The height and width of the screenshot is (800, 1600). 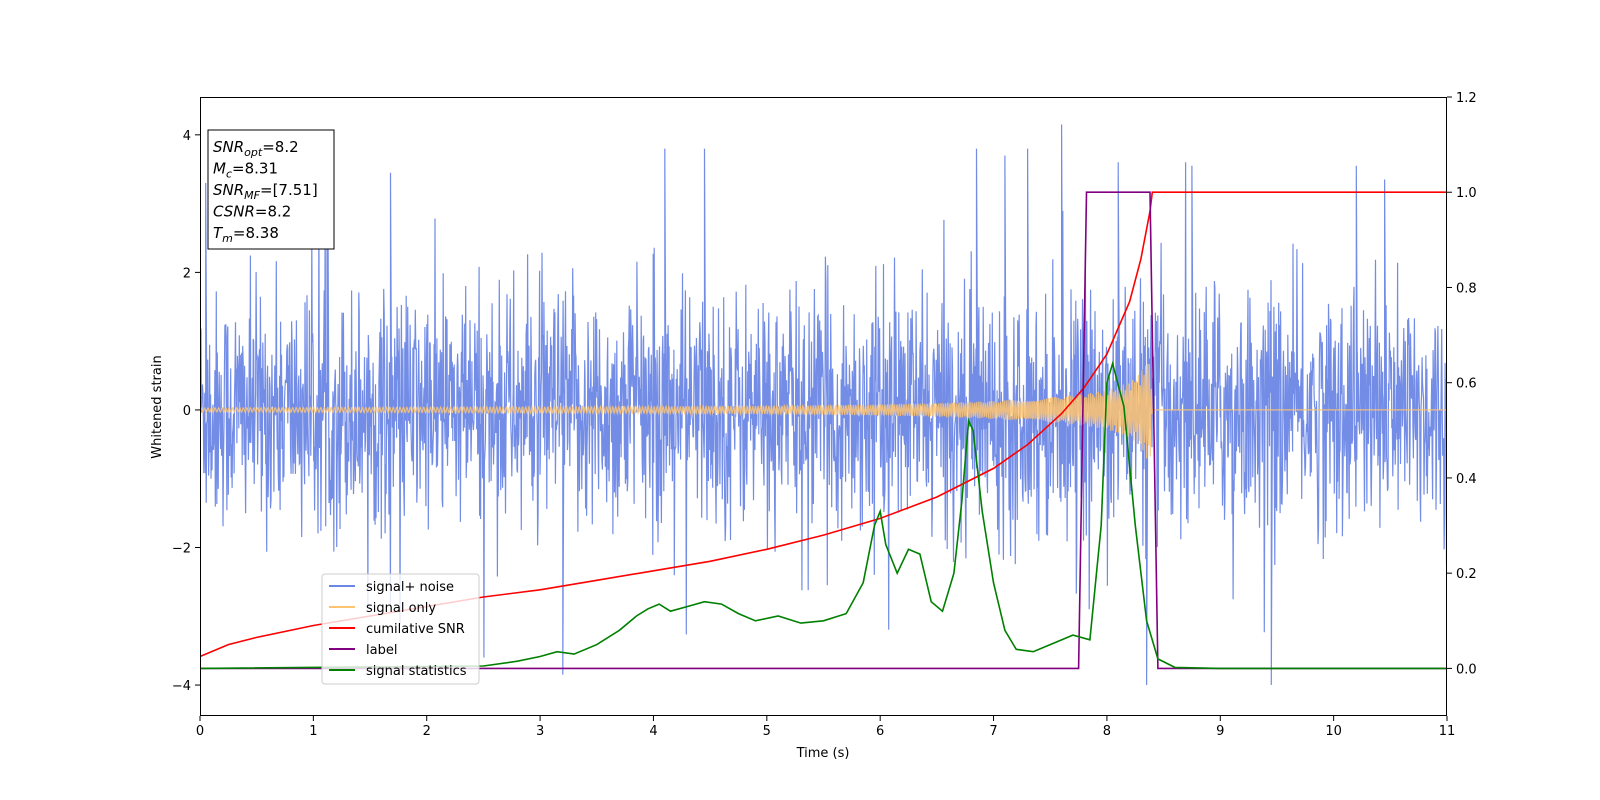 I want to click on y2-tick-label: 1.0, so click(x=1466, y=193).